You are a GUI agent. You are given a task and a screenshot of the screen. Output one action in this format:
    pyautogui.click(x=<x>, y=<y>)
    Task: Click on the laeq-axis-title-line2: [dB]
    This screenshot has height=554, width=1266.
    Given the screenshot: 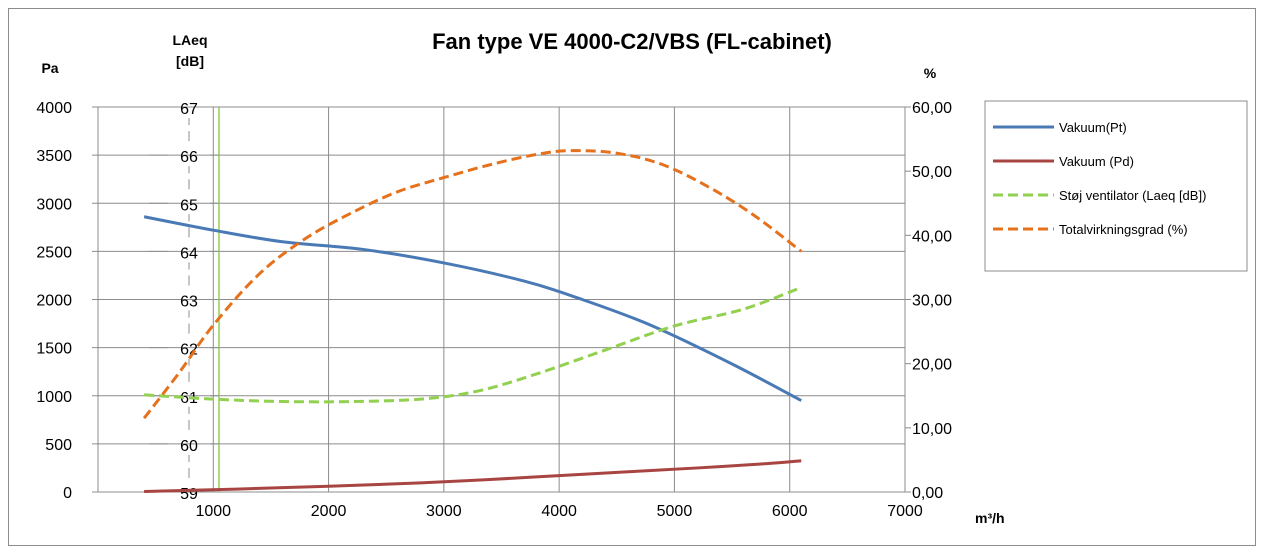 What is the action you would take?
    pyautogui.click(x=190, y=61)
    